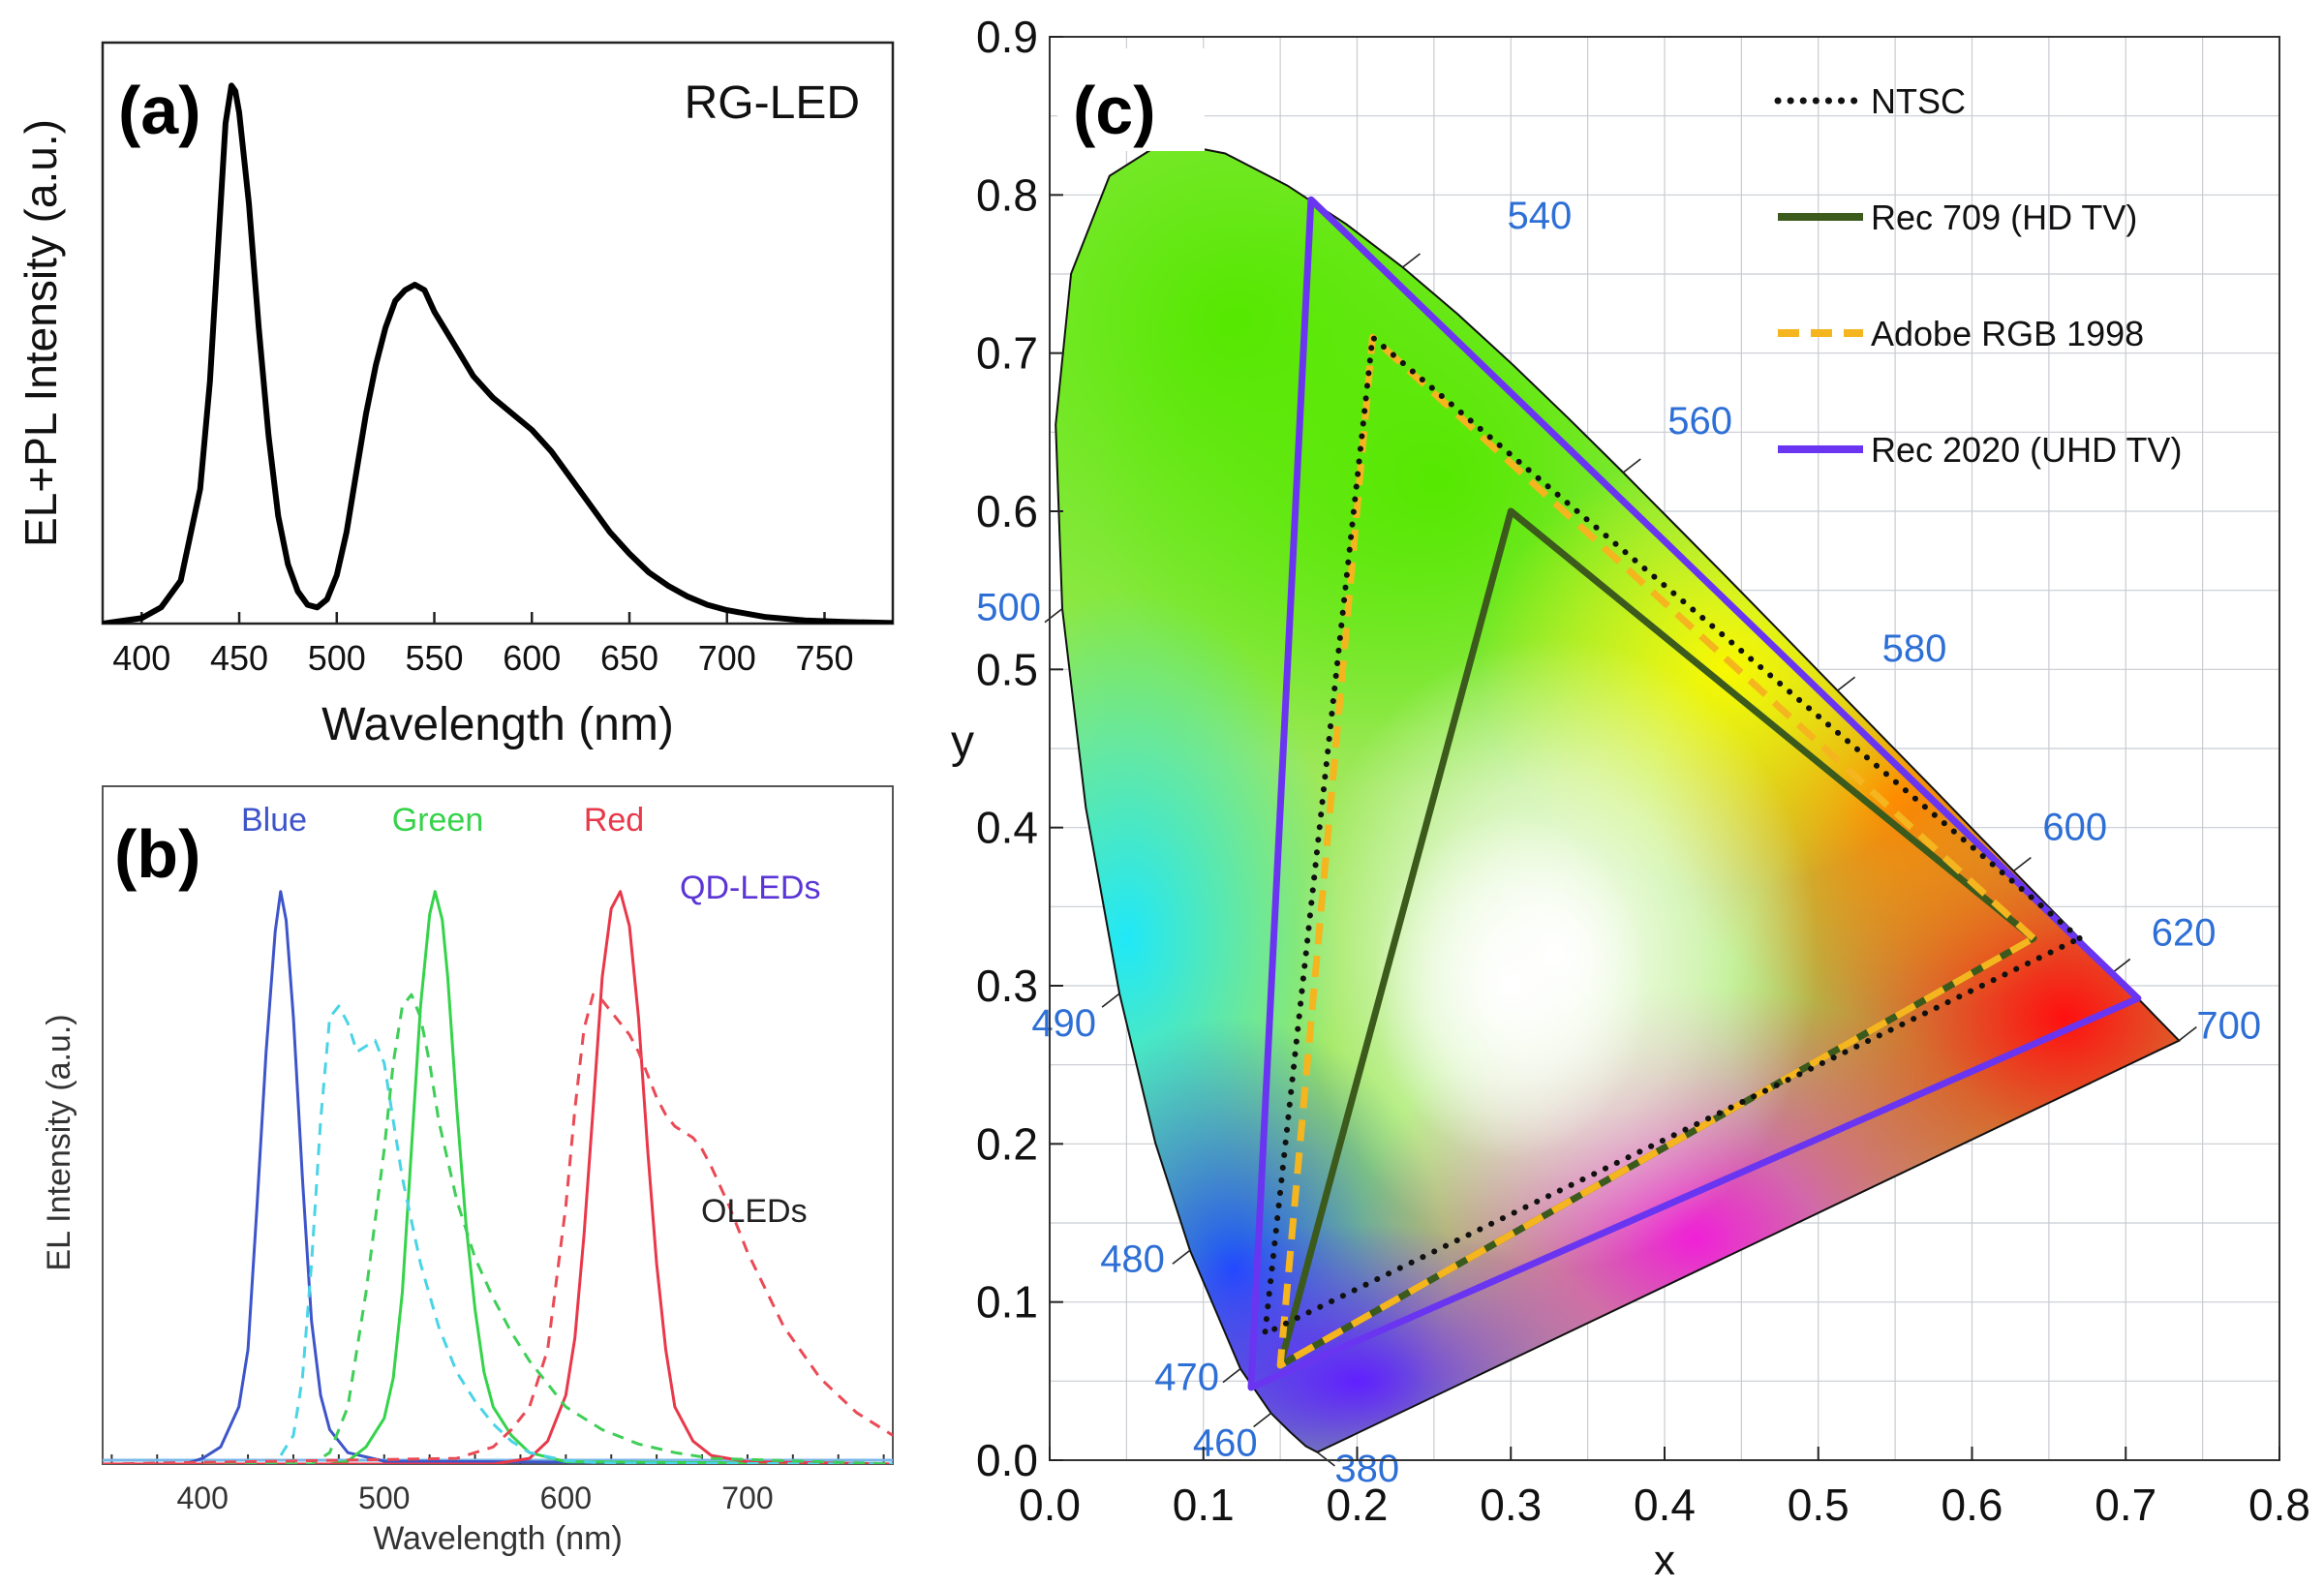 This screenshot has width=2324, height=1588. I want to click on x-tick-label-c: 0.0, so click(1050, 1505).